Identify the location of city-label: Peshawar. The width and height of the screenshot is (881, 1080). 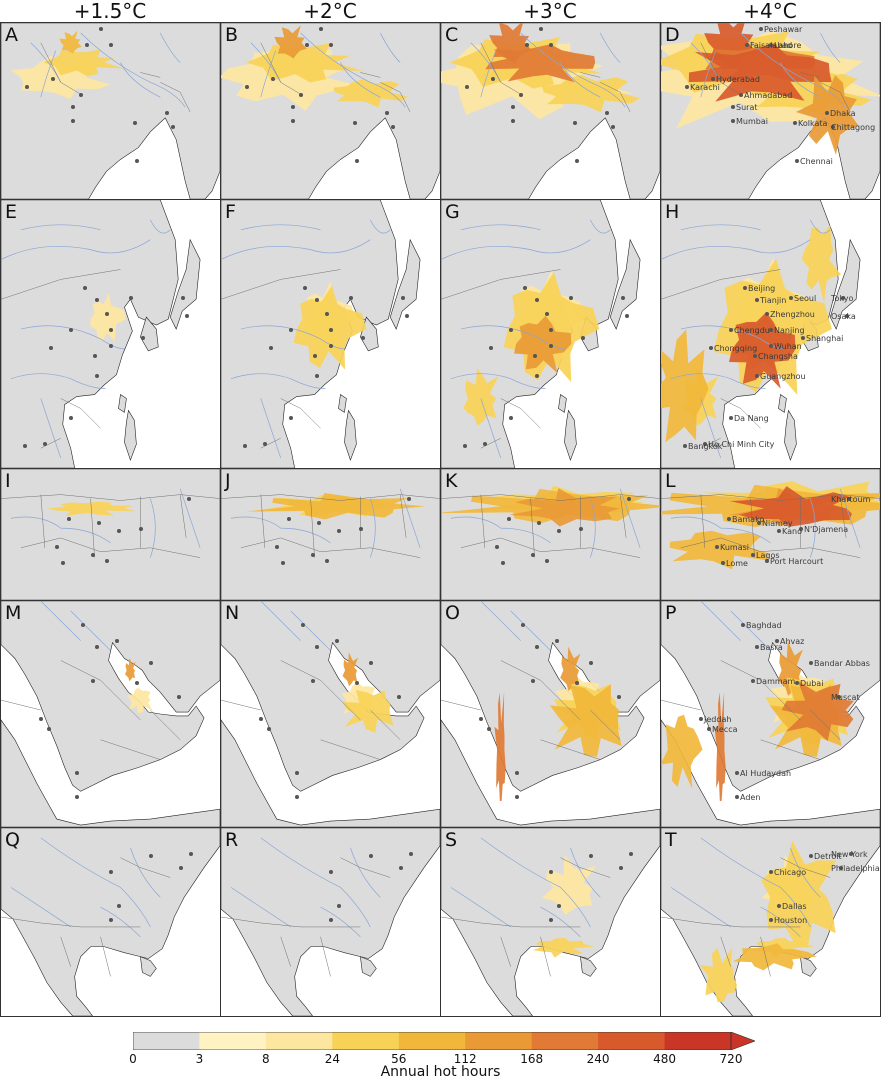
(783, 29).